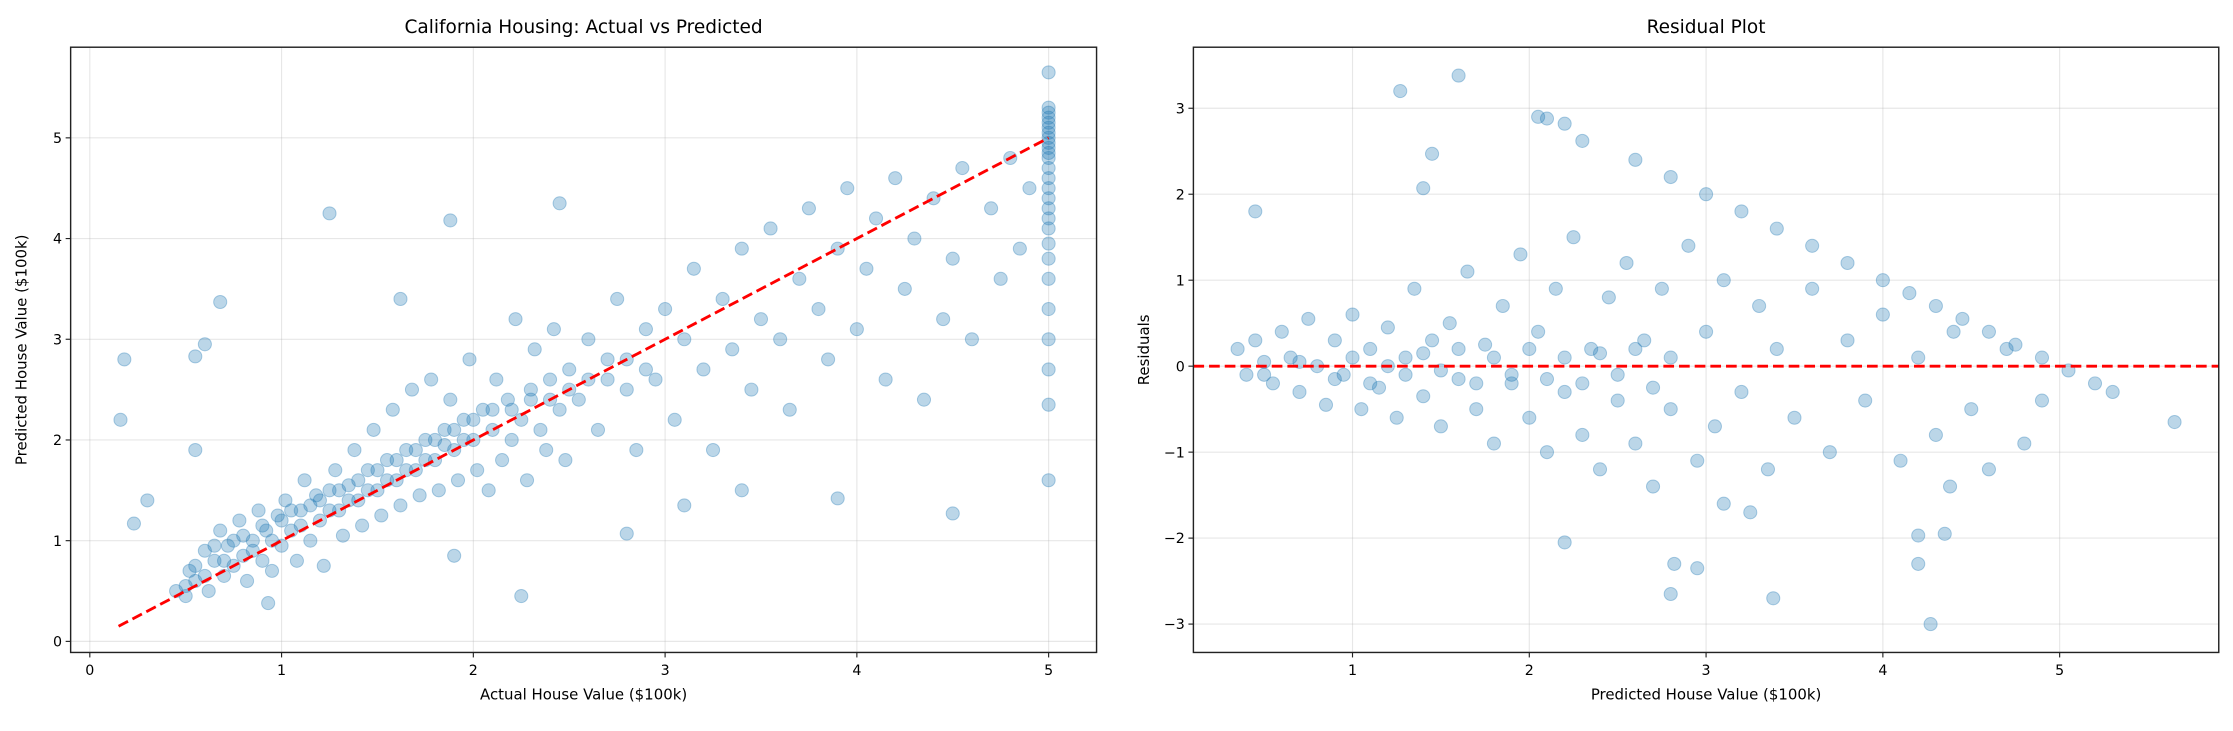 This screenshot has width=2233, height=731. I want to click on y-tick-label: −1, so click(1174, 453).